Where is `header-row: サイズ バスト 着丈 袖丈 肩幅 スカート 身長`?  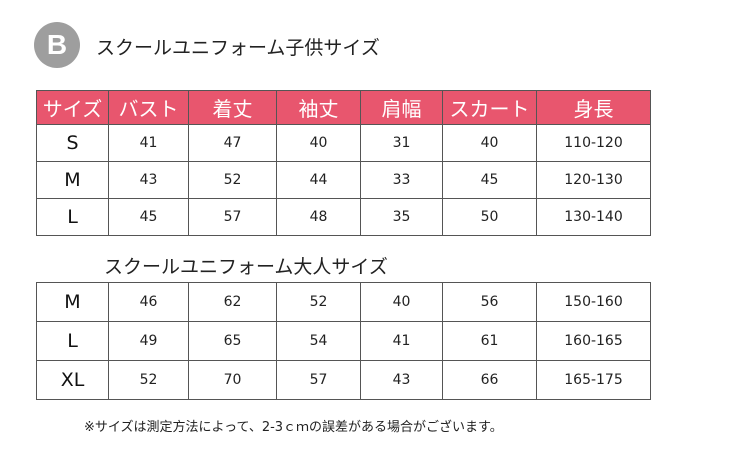
header-row: サイズ バスト 着丈 袖丈 肩幅 スカート 身長 is located at coordinates (343, 107).